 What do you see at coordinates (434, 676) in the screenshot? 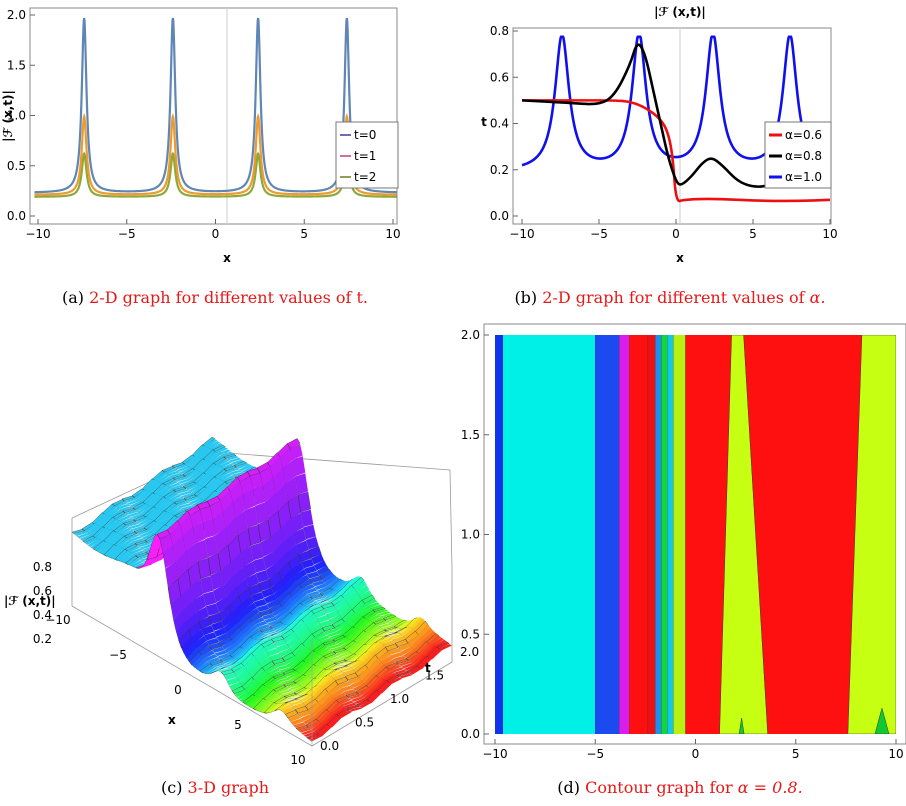
I see `y-tick-label: 1.5` at bounding box center [434, 676].